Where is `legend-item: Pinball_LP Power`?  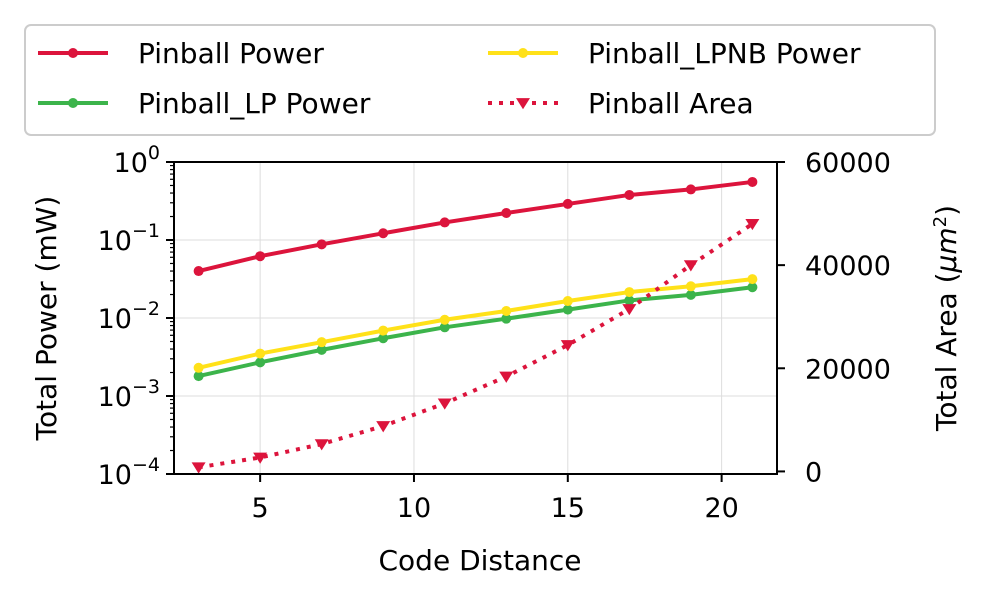
legend-item: Pinball_LP Power is located at coordinates (204, 103).